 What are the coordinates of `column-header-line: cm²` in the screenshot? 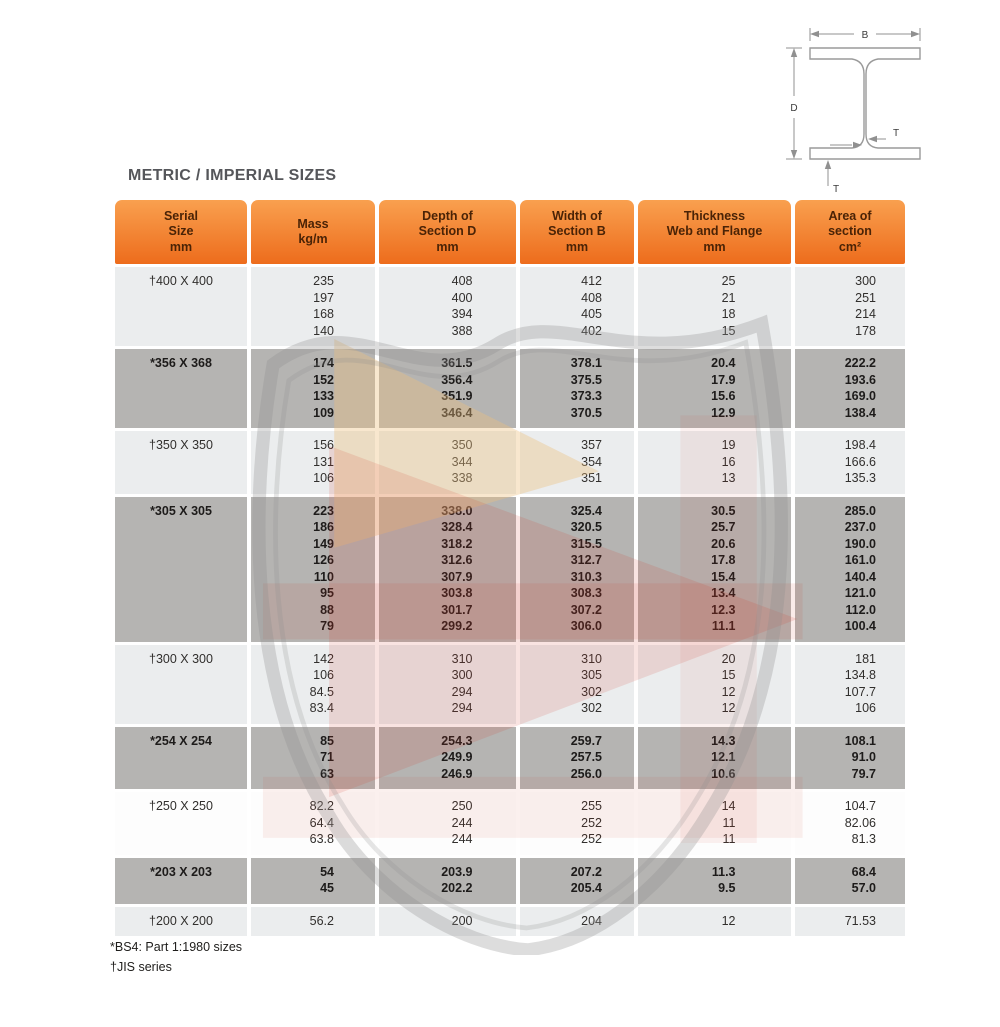 It's located at (850, 246).